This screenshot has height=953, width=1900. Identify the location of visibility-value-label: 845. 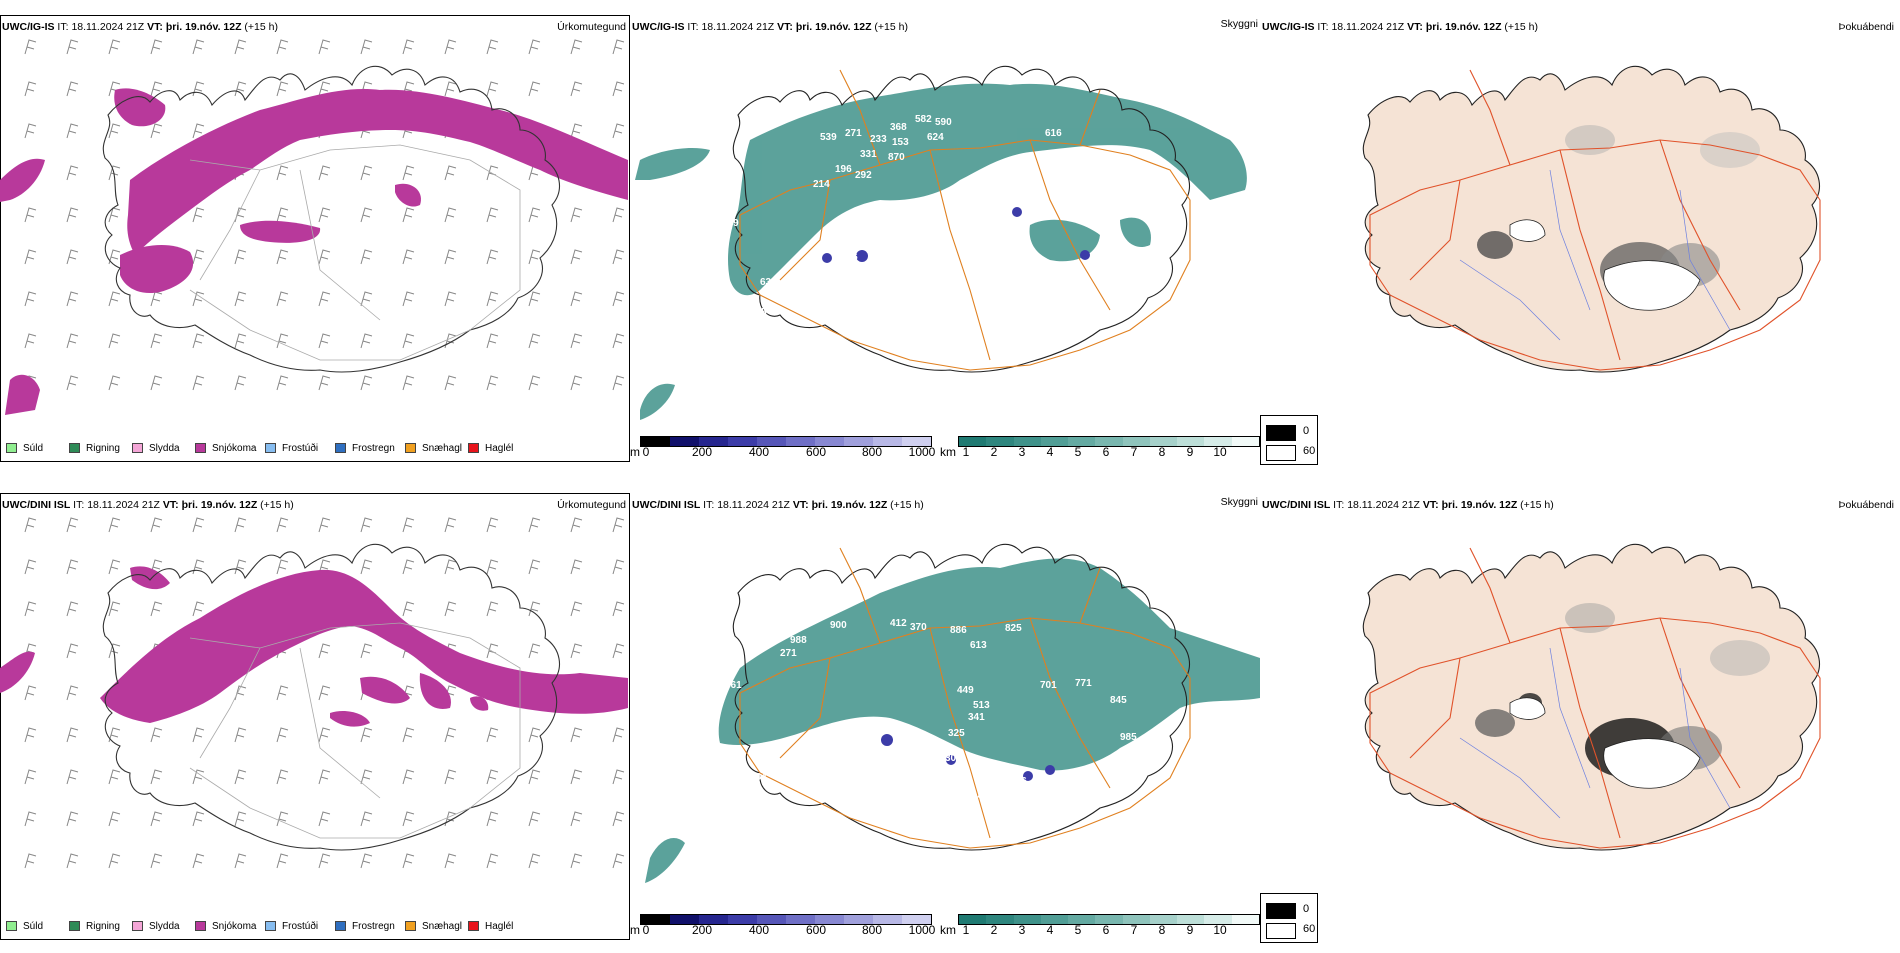
(1118, 700).